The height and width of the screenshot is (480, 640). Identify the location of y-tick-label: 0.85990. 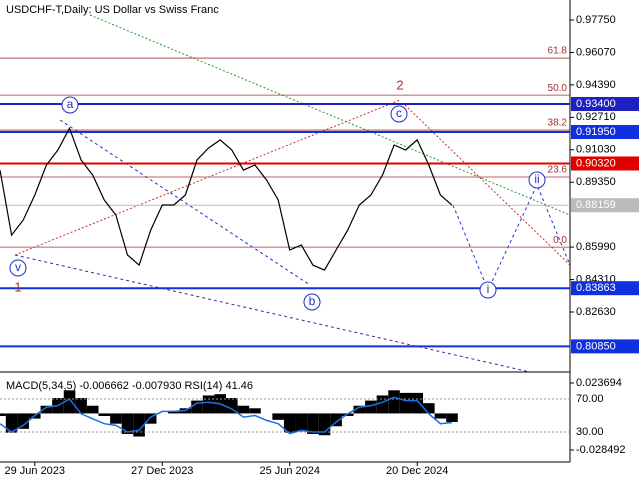
(596, 247).